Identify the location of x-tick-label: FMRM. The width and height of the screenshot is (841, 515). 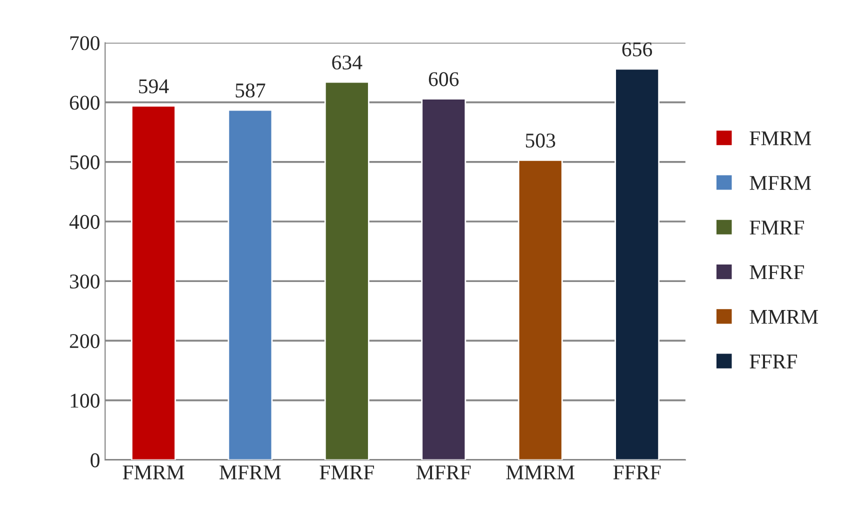
(153, 473).